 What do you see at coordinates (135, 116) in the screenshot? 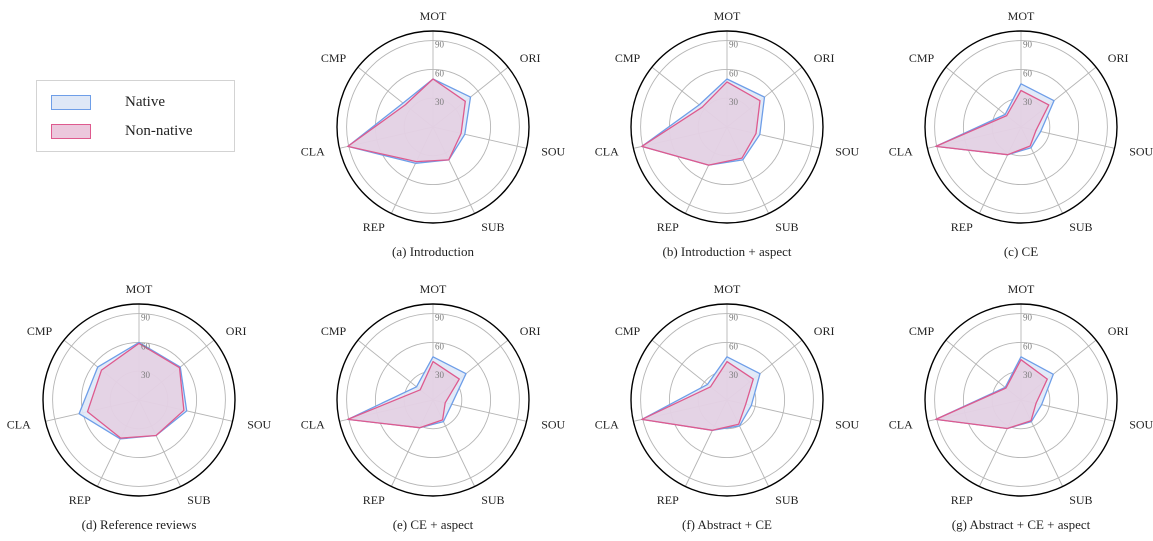
I see `legend: Native Non-native` at bounding box center [135, 116].